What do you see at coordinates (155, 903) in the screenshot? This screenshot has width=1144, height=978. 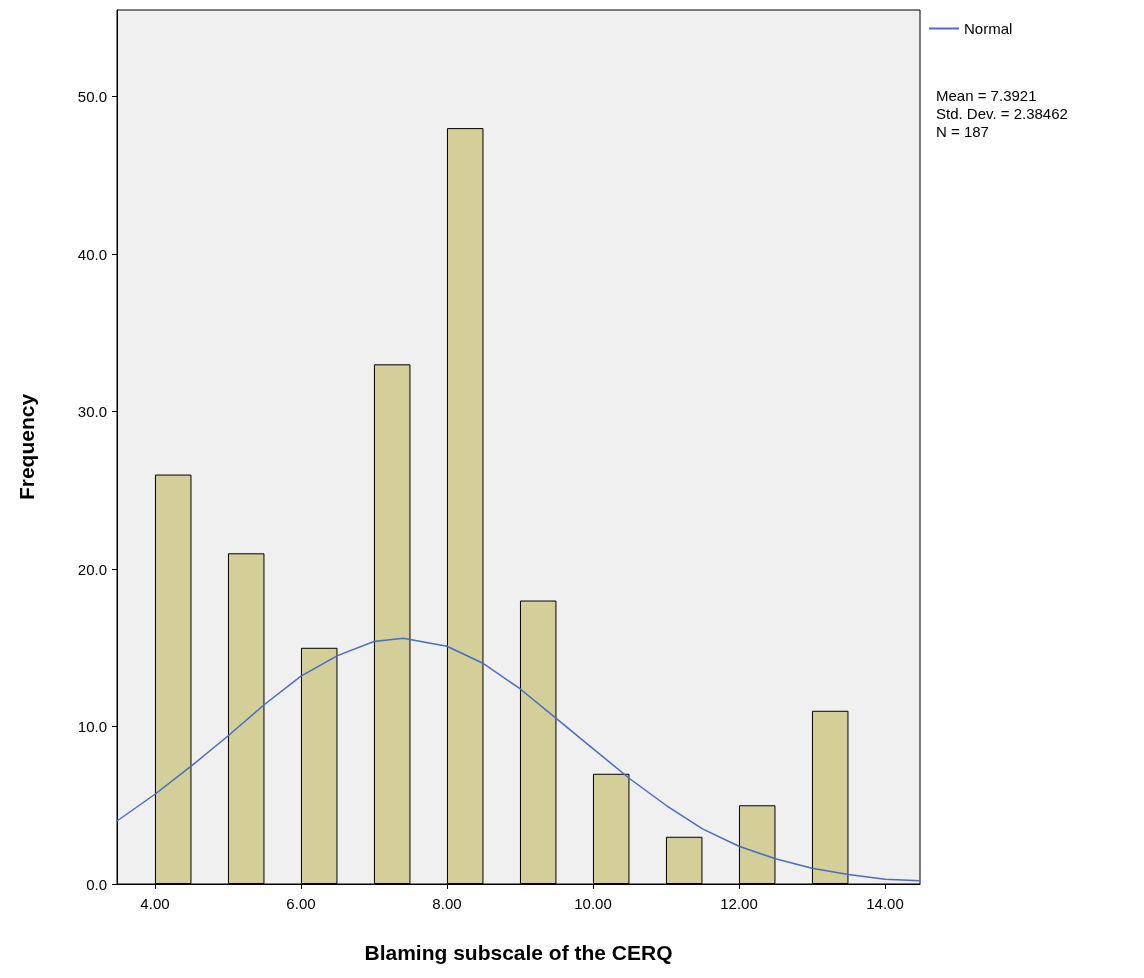 I see `x-tick-label: 4.00` at bounding box center [155, 903].